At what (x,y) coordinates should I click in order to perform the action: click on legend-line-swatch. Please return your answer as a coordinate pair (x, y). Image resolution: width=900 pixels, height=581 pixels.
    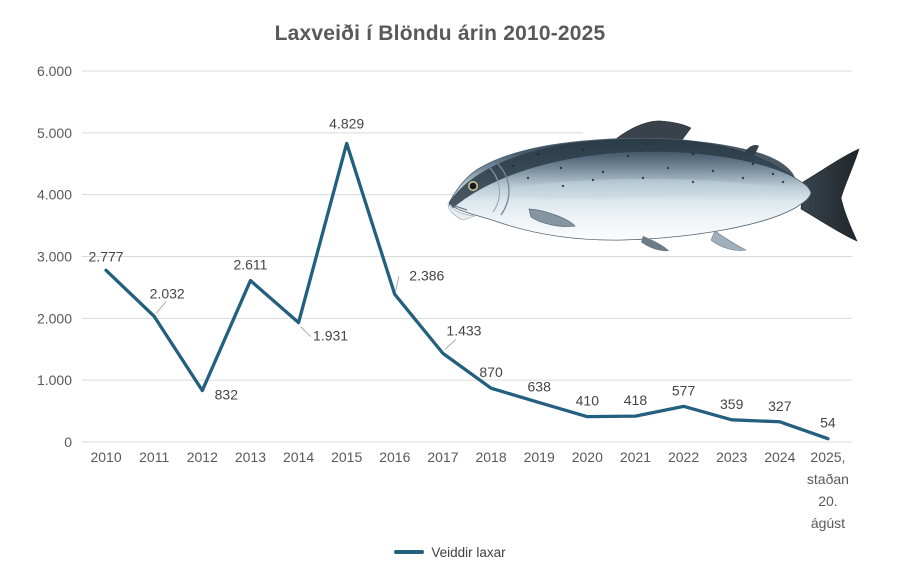
    Looking at the image, I should click on (409, 552).